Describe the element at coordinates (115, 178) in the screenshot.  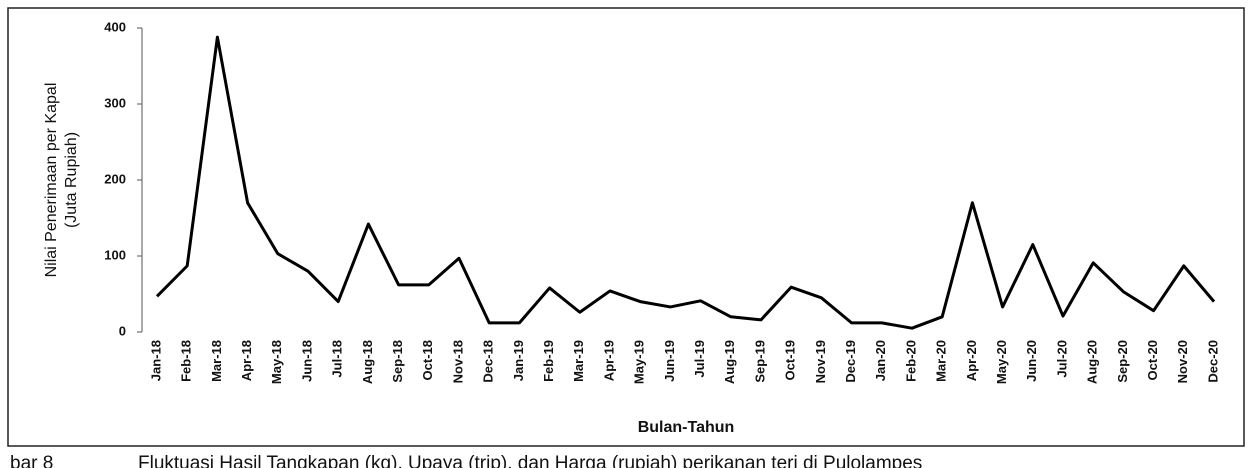
I see `y-tick-label: 200` at that location.